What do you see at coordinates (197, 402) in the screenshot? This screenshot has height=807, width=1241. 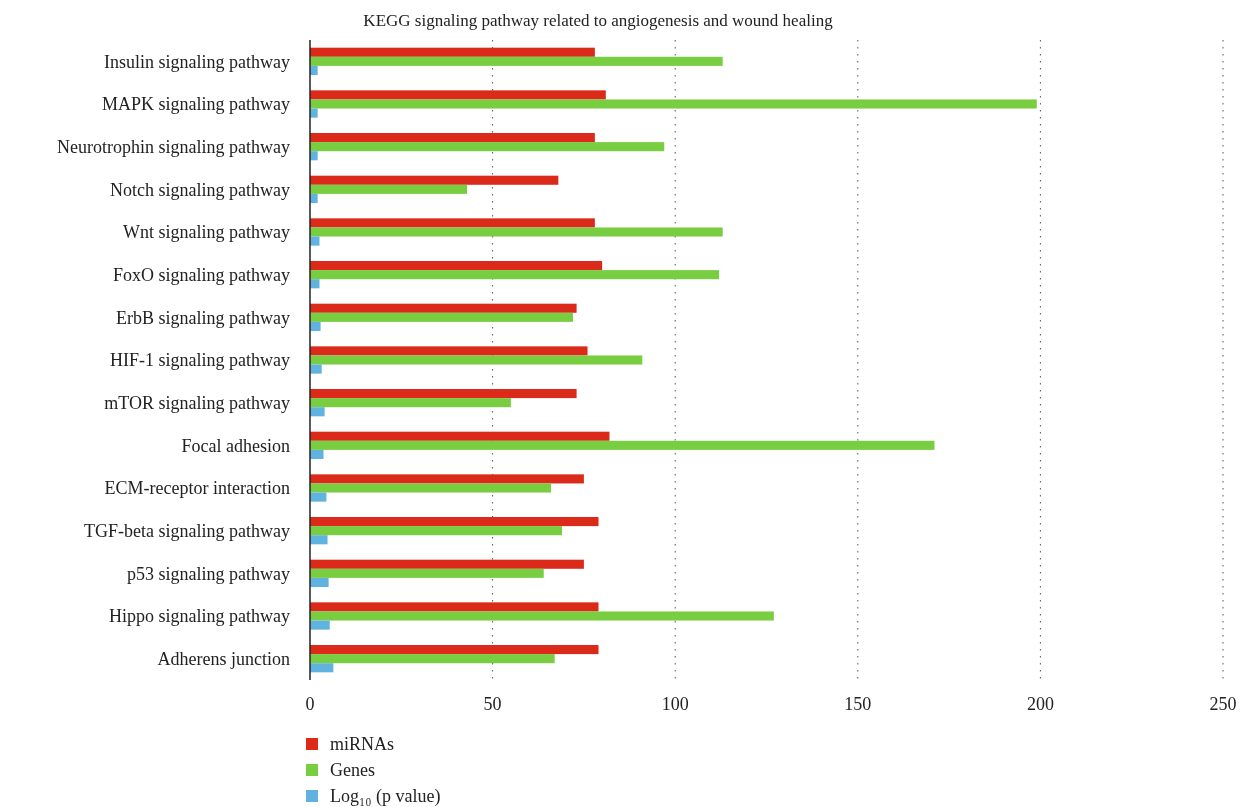 I see `y-tick-label: mTOR signaling pathway` at bounding box center [197, 402].